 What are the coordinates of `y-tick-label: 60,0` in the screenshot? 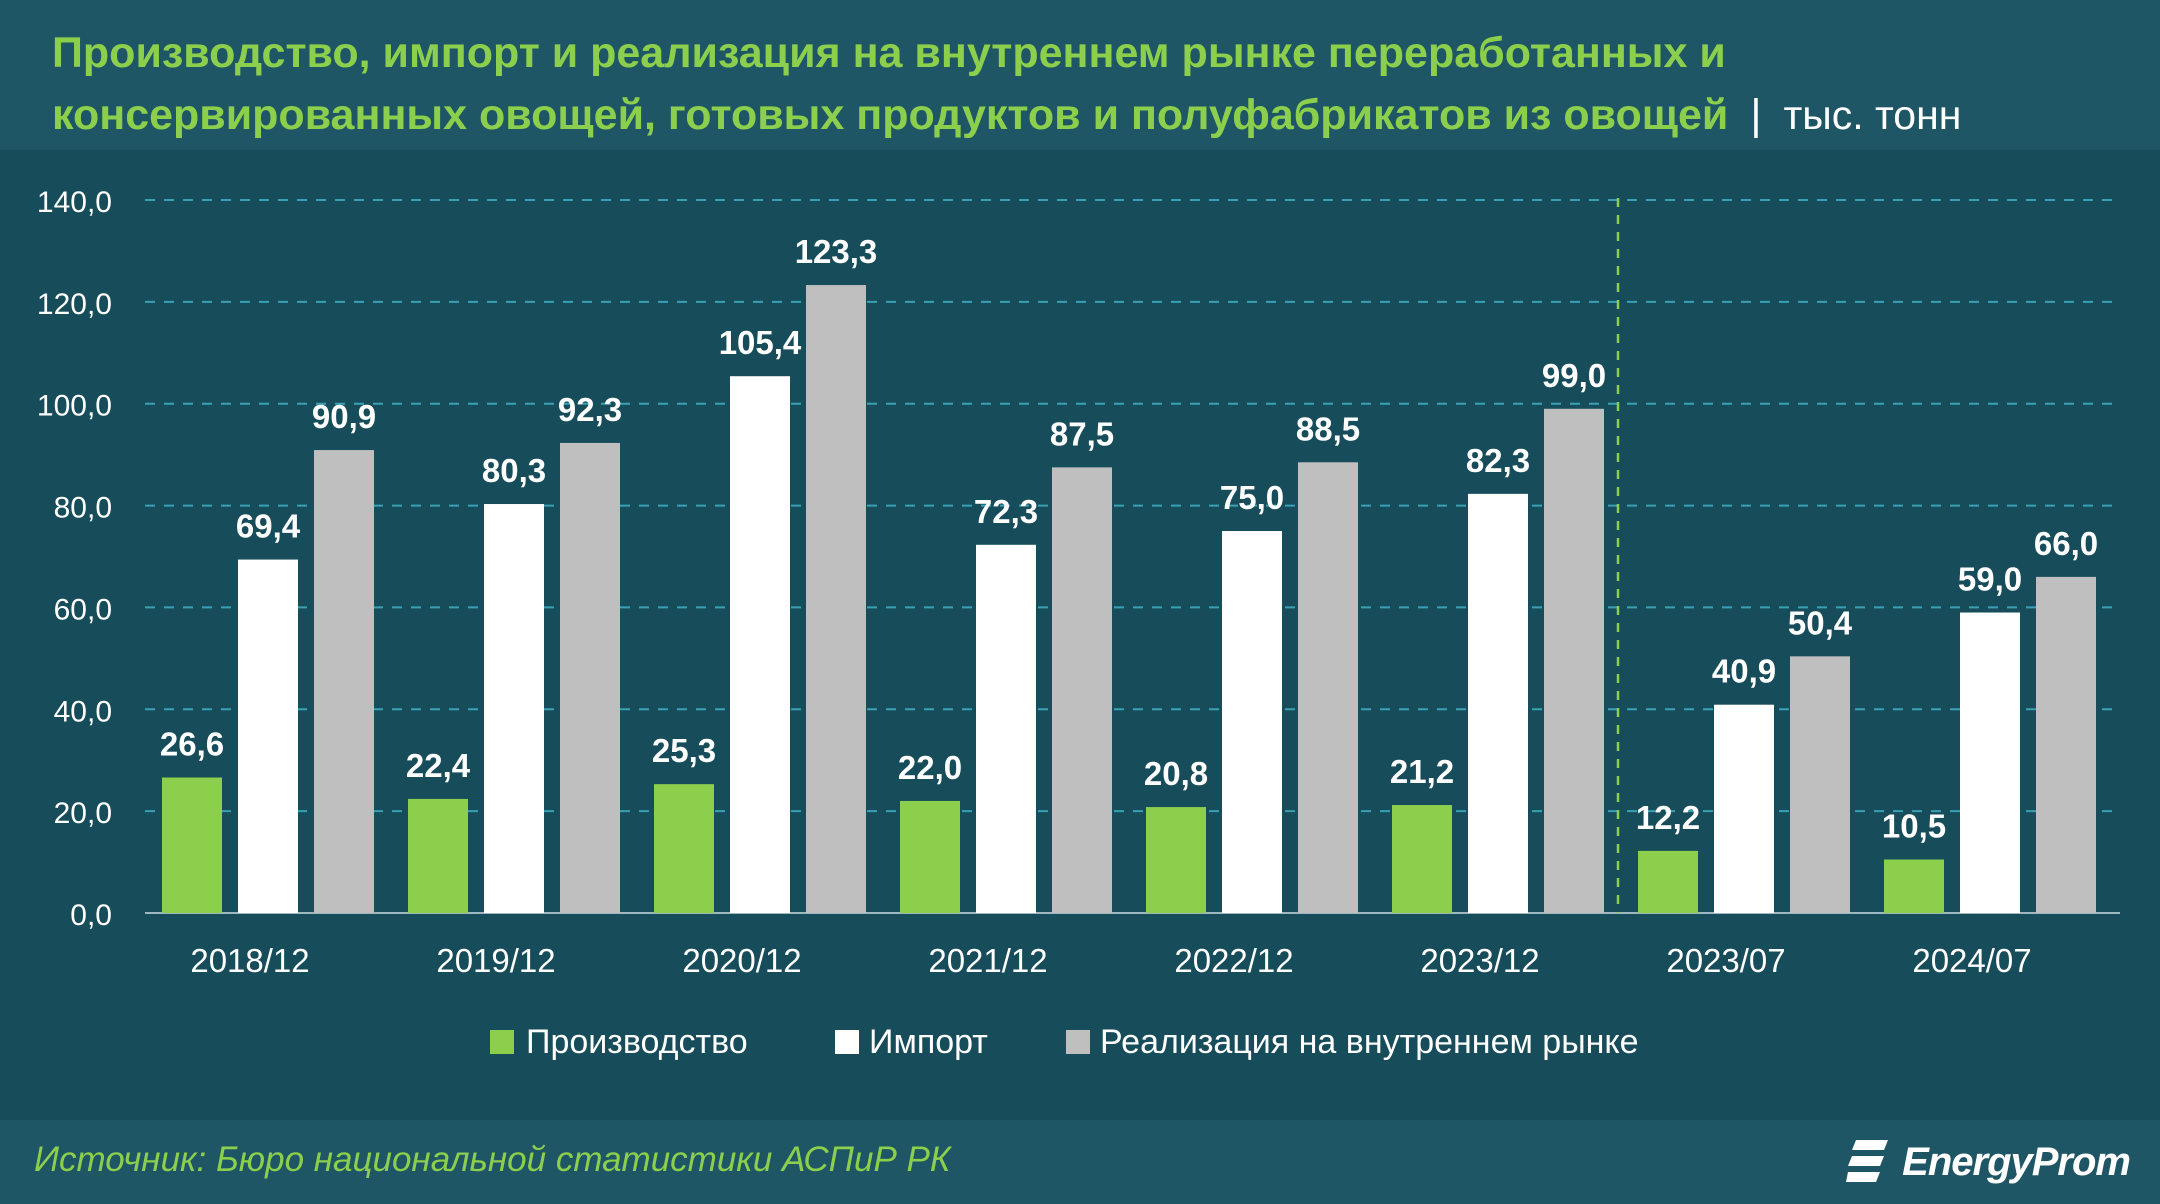 It's located at (83, 609).